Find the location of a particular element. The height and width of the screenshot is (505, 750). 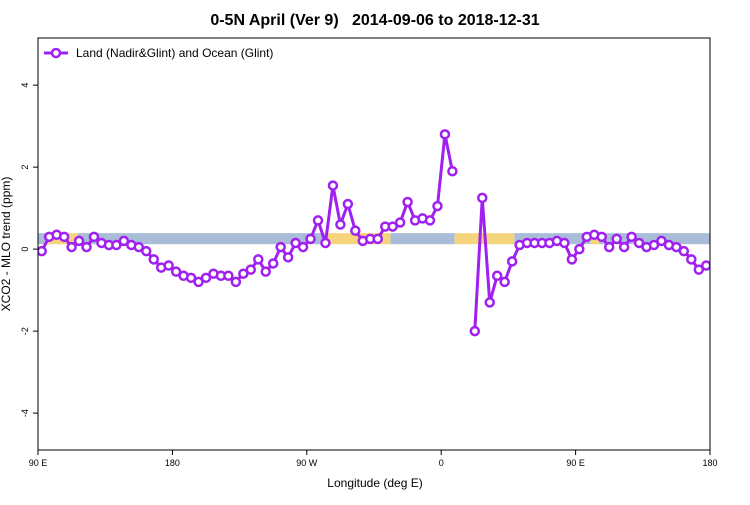

y-tick-label: 2 is located at coordinates (25, 167).